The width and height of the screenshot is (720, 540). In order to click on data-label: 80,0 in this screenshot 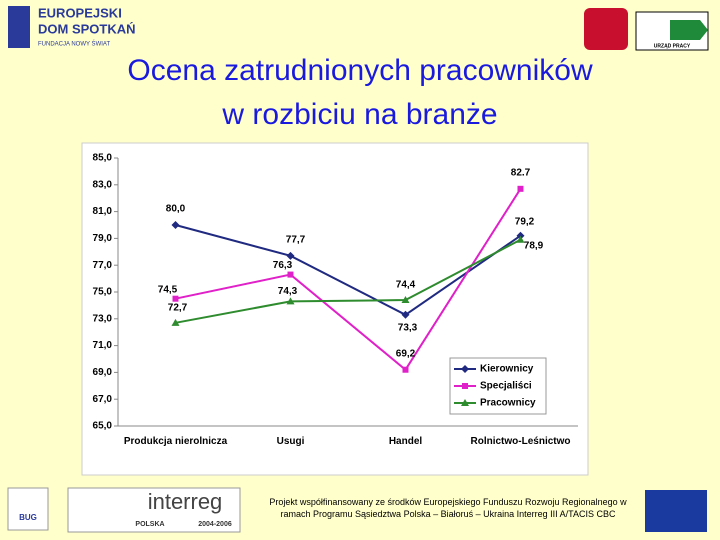, I will do `click(176, 209)`.